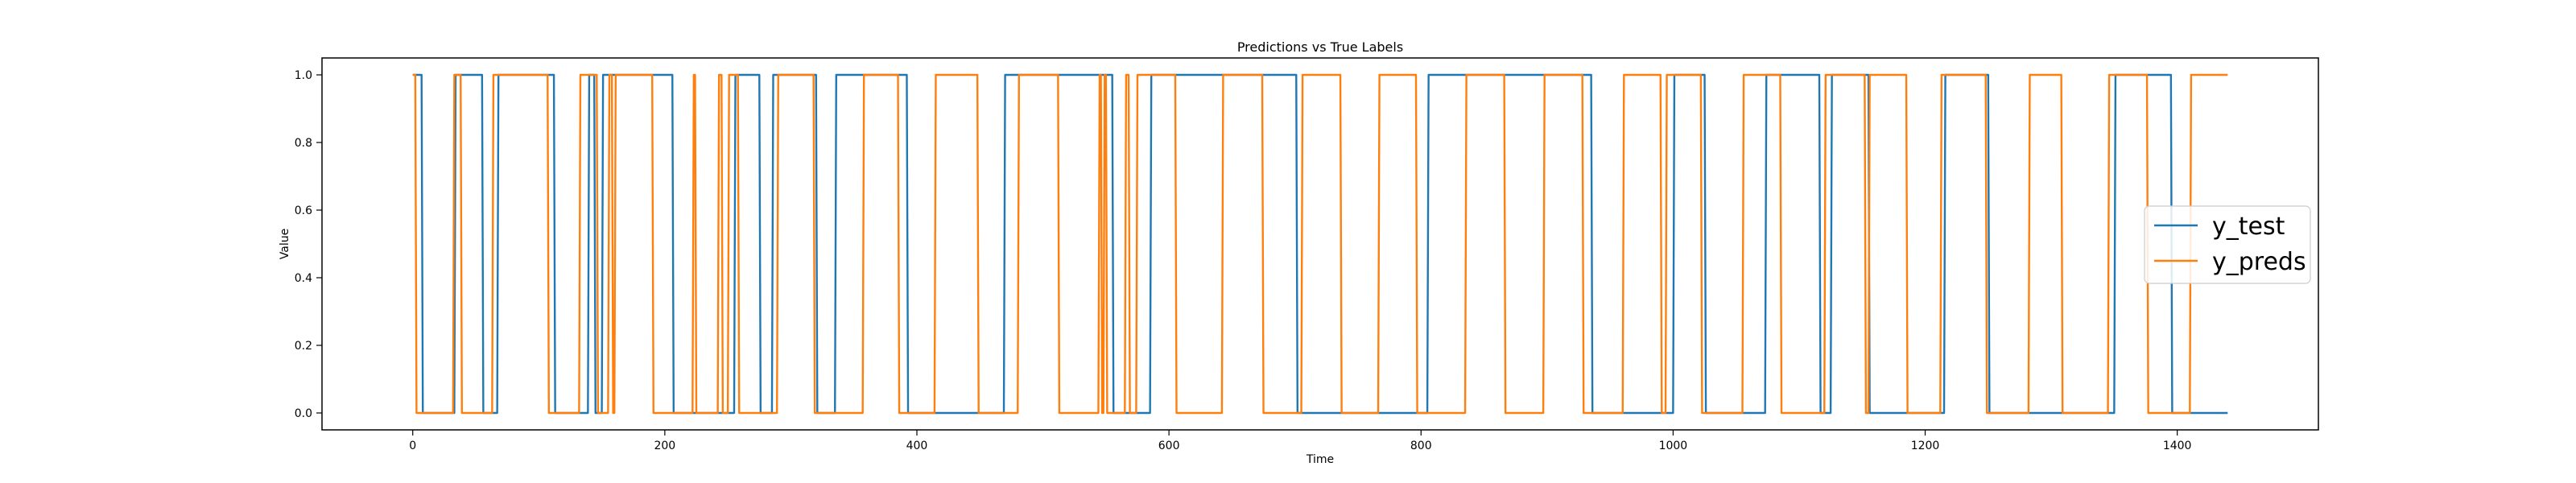 The height and width of the screenshot is (483, 2576). What do you see at coordinates (1169, 446) in the screenshot?
I see `x-tick-label: 600` at bounding box center [1169, 446].